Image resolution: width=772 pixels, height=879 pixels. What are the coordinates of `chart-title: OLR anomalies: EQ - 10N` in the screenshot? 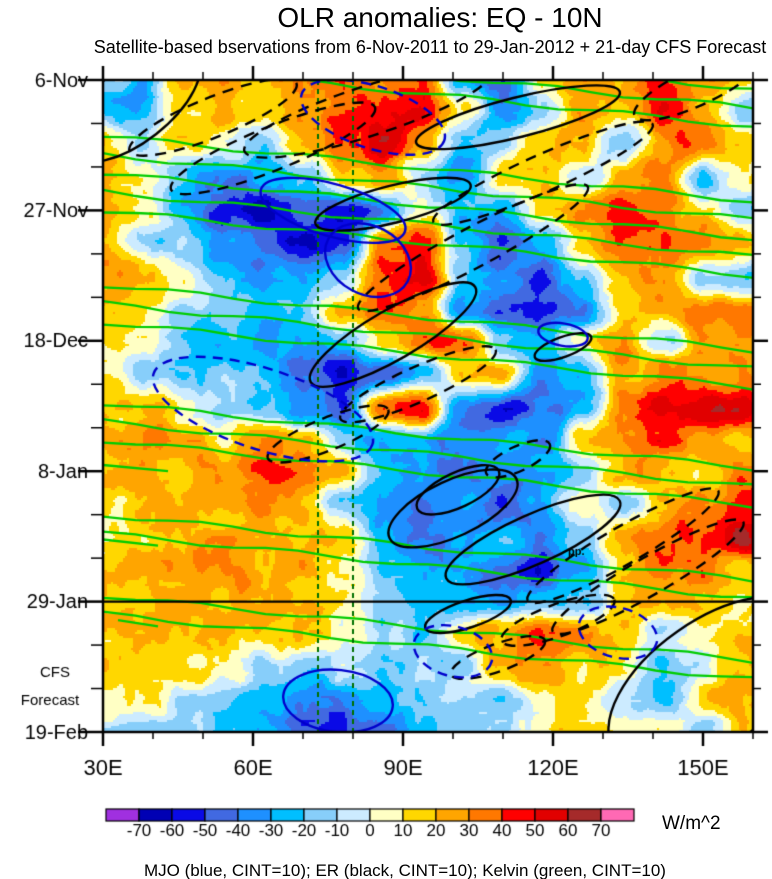 It's located at (440, 17).